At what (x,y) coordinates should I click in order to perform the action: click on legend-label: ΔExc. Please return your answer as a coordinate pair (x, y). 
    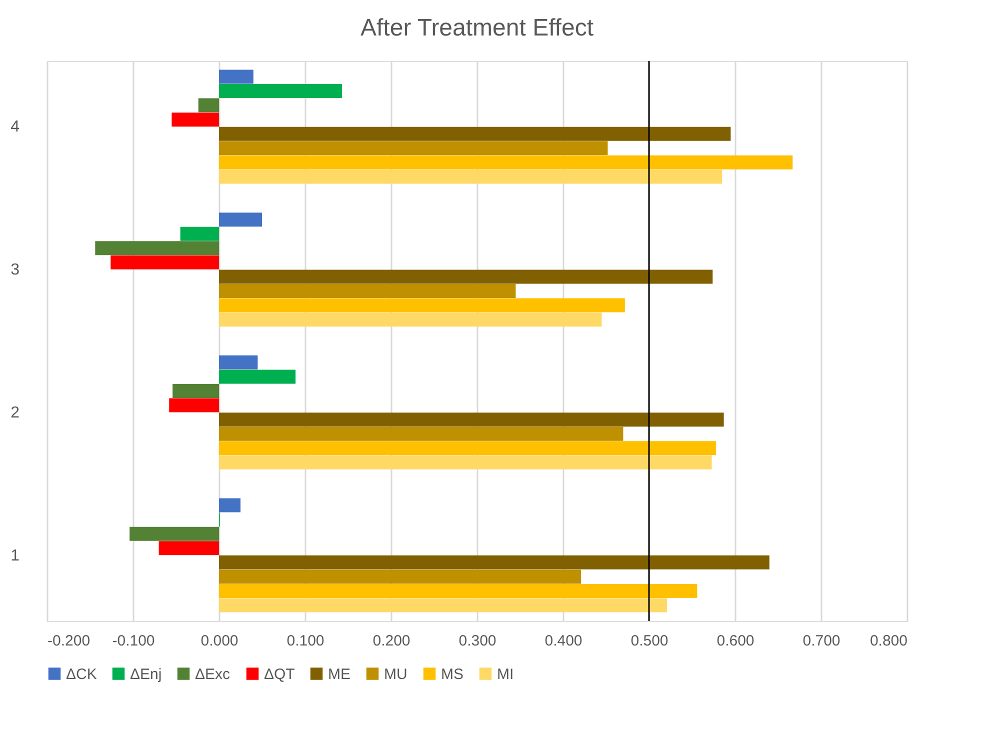
    Looking at the image, I should click on (213, 674).